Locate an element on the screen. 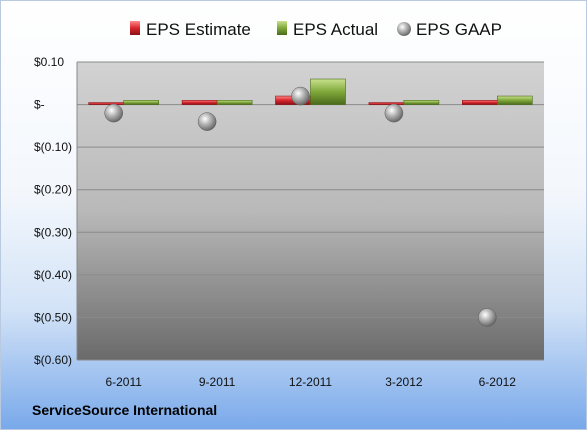 Image resolution: width=587 pixels, height=431 pixels. y-tick-label: $(0.60) is located at coordinates (53, 360).